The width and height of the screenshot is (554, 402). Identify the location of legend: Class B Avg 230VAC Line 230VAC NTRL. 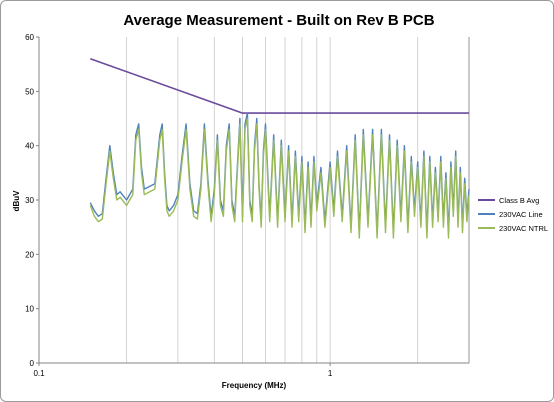
(513, 214).